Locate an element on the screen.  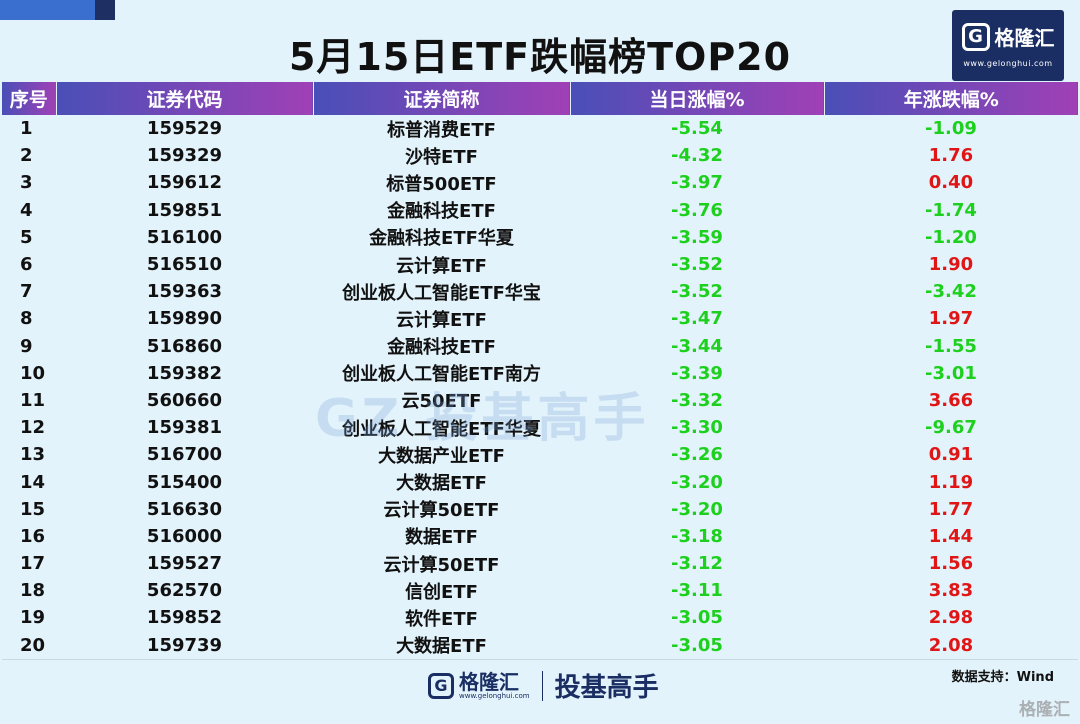
rank-cell: 6 is located at coordinates (26, 265).